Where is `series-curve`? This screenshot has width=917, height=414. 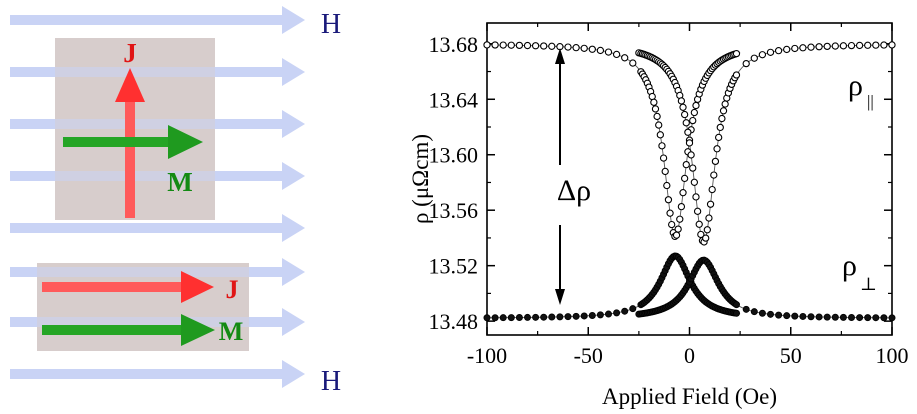 series-curve is located at coordinates (613, 141).